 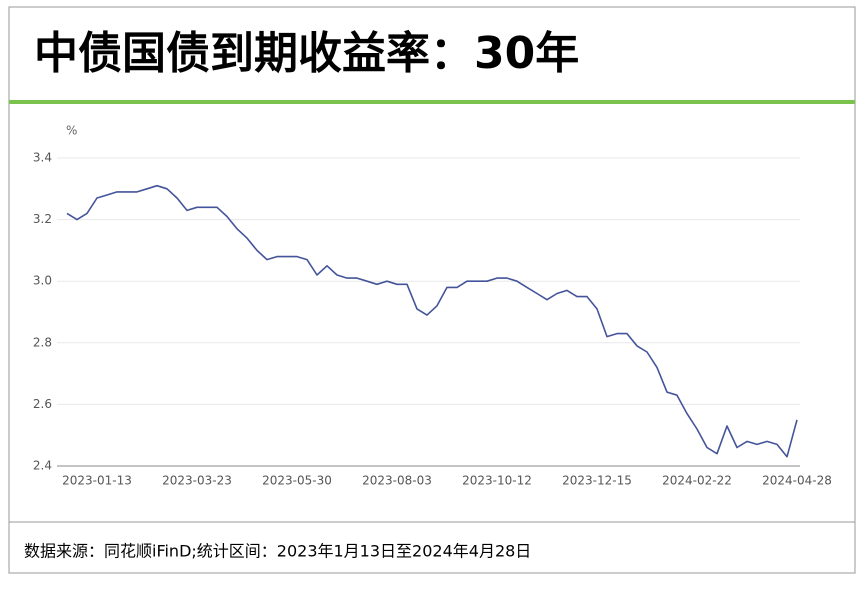 What do you see at coordinates (297, 481) in the screenshot?
I see `x-tick-label: 2023-05-30` at bounding box center [297, 481].